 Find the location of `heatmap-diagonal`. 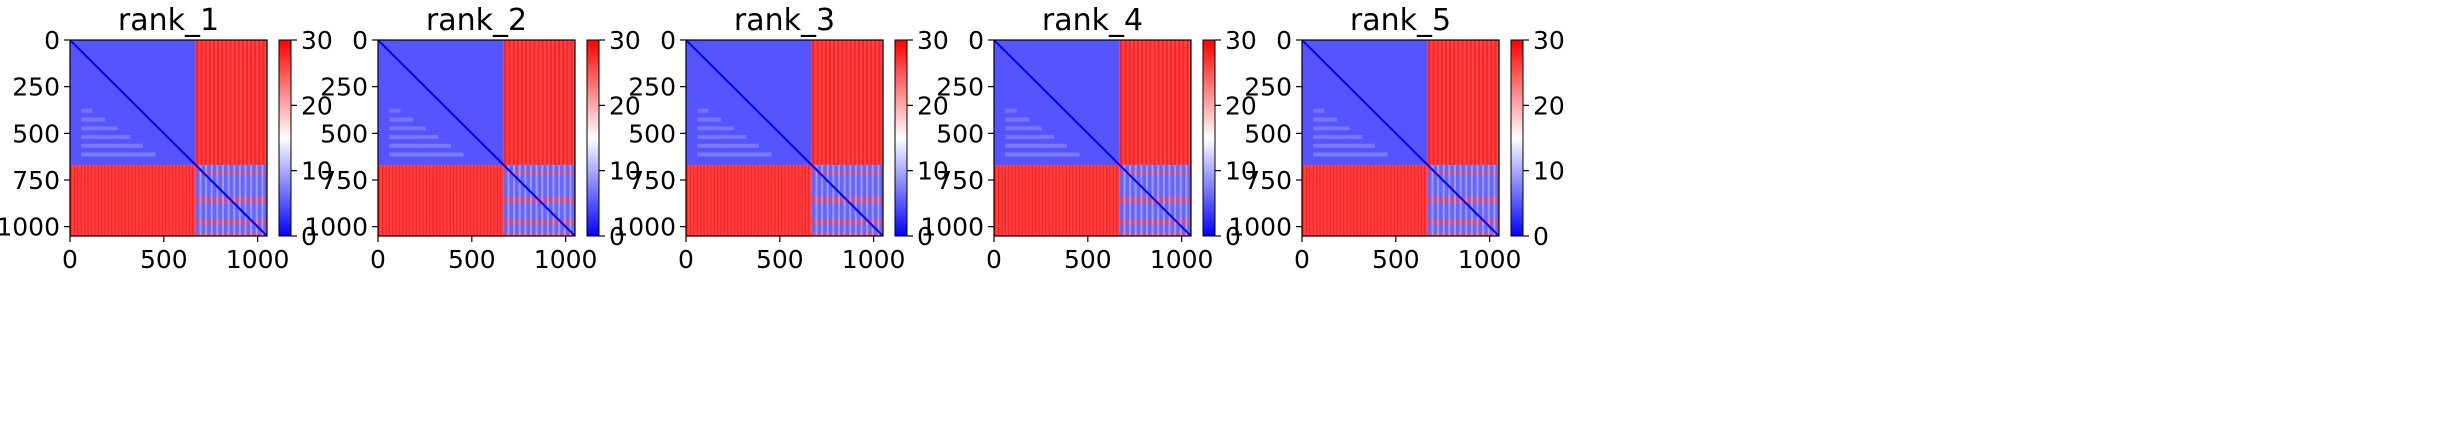

heatmap-diagonal is located at coordinates (476, 138).